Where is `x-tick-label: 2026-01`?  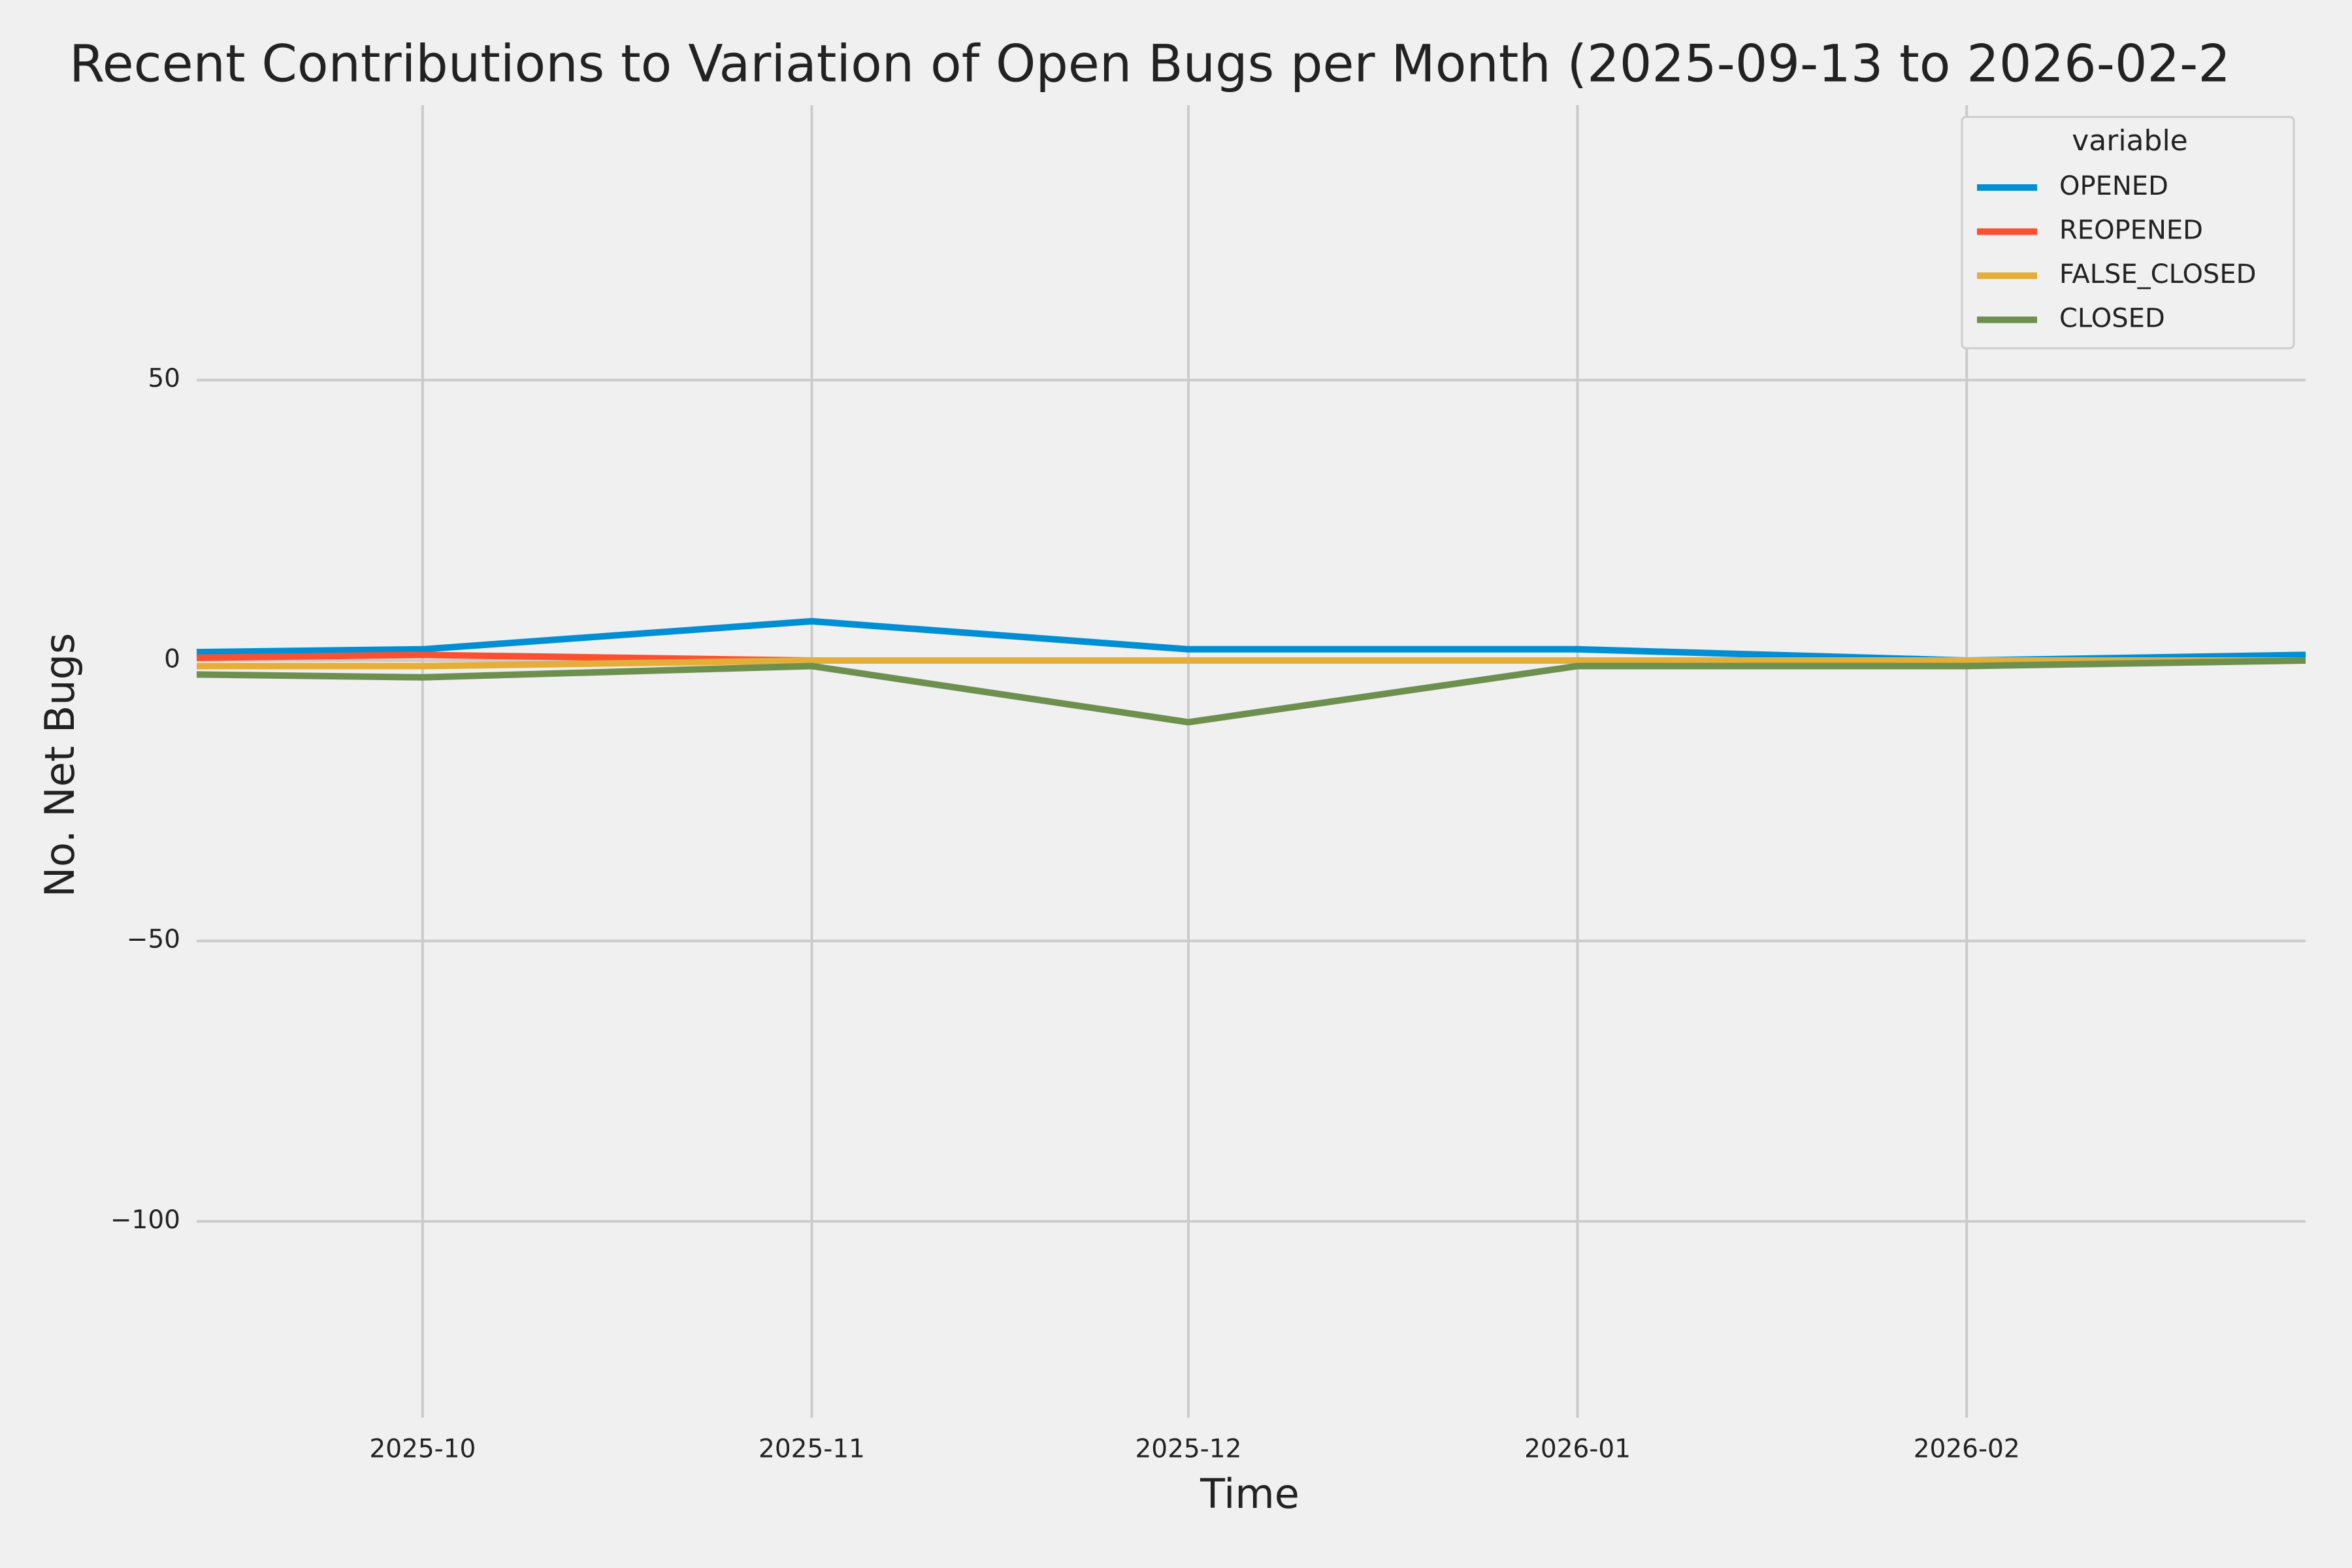 x-tick-label: 2026-01 is located at coordinates (1577, 1449).